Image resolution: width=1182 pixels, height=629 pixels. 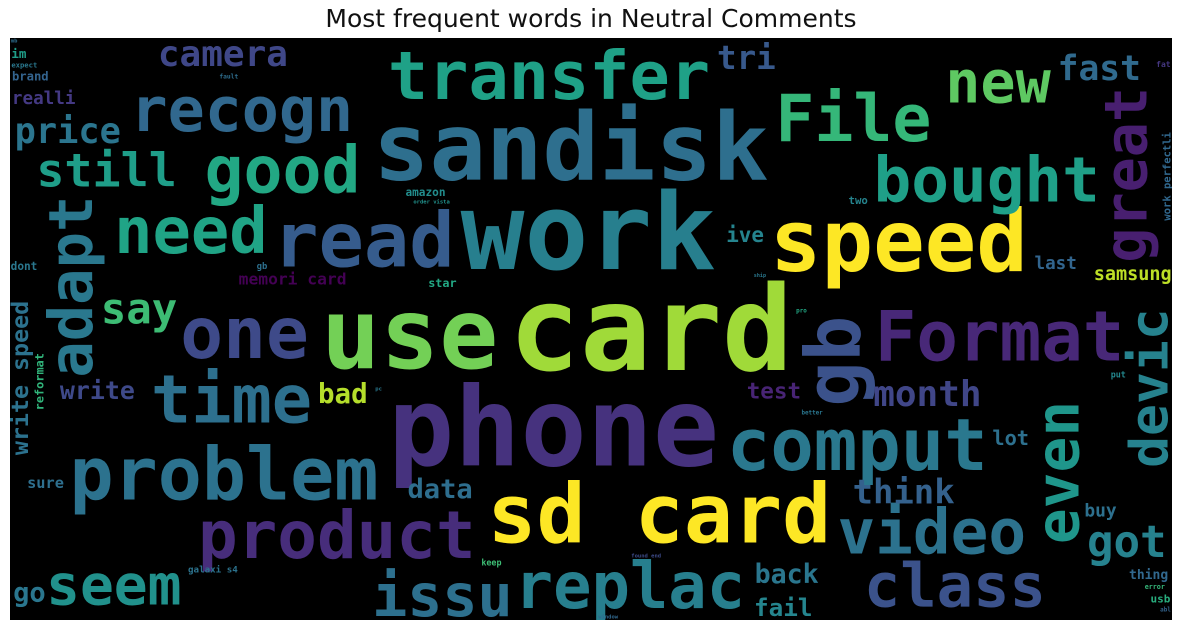 What do you see at coordinates (228, 77) in the screenshot?
I see `word-fault: fault` at bounding box center [228, 77].